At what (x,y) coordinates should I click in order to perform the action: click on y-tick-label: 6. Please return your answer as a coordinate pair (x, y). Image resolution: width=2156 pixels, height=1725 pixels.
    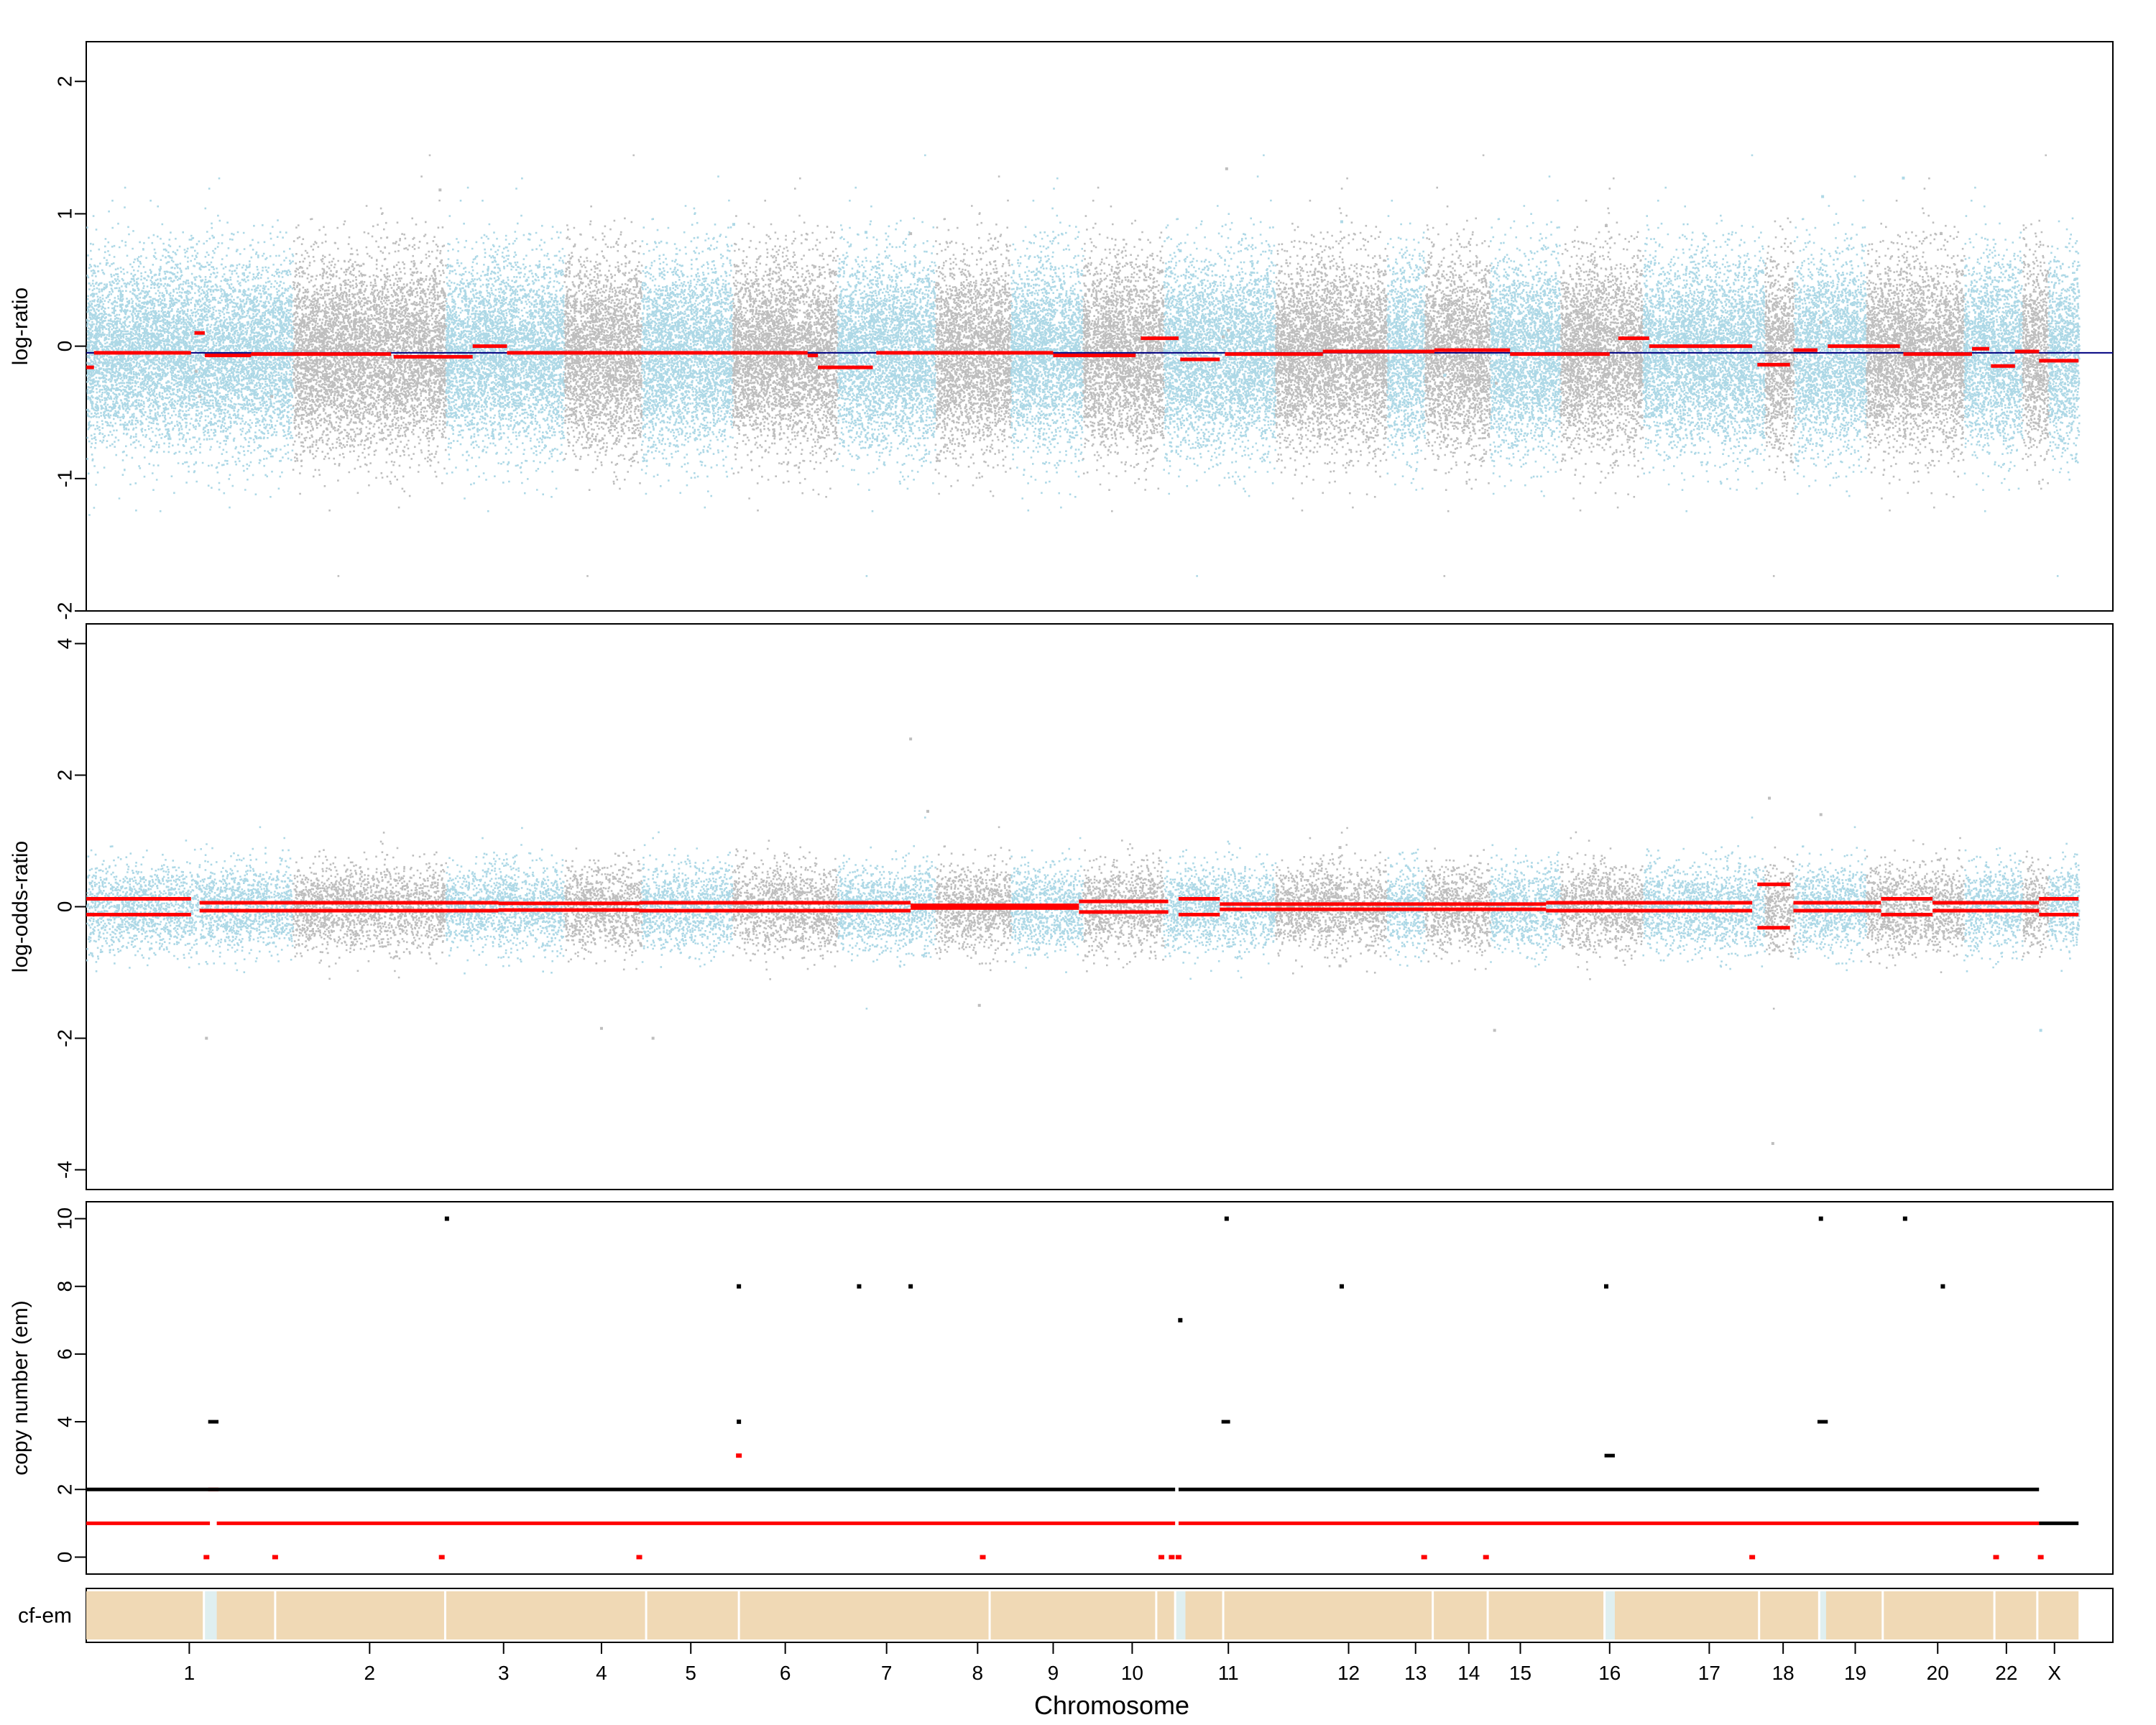
    Looking at the image, I should click on (65, 1354).